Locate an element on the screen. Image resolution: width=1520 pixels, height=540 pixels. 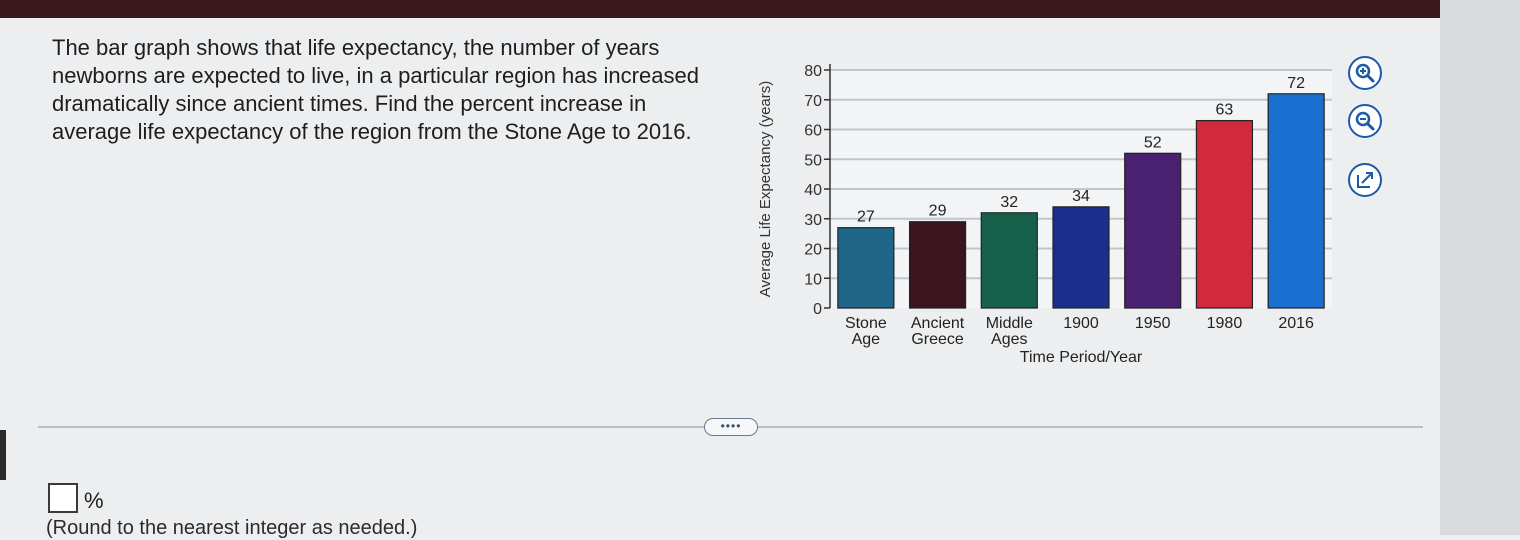
bar-value-label: 52 is located at coordinates (1153, 142).